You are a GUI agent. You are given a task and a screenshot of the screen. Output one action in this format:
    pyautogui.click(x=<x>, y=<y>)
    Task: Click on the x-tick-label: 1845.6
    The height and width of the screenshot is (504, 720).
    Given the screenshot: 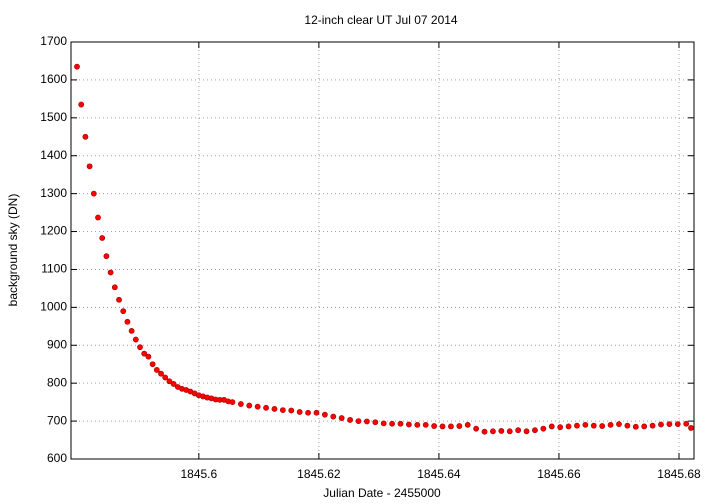 What is the action you would take?
    pyautogui.click(x=198, y=474)
    